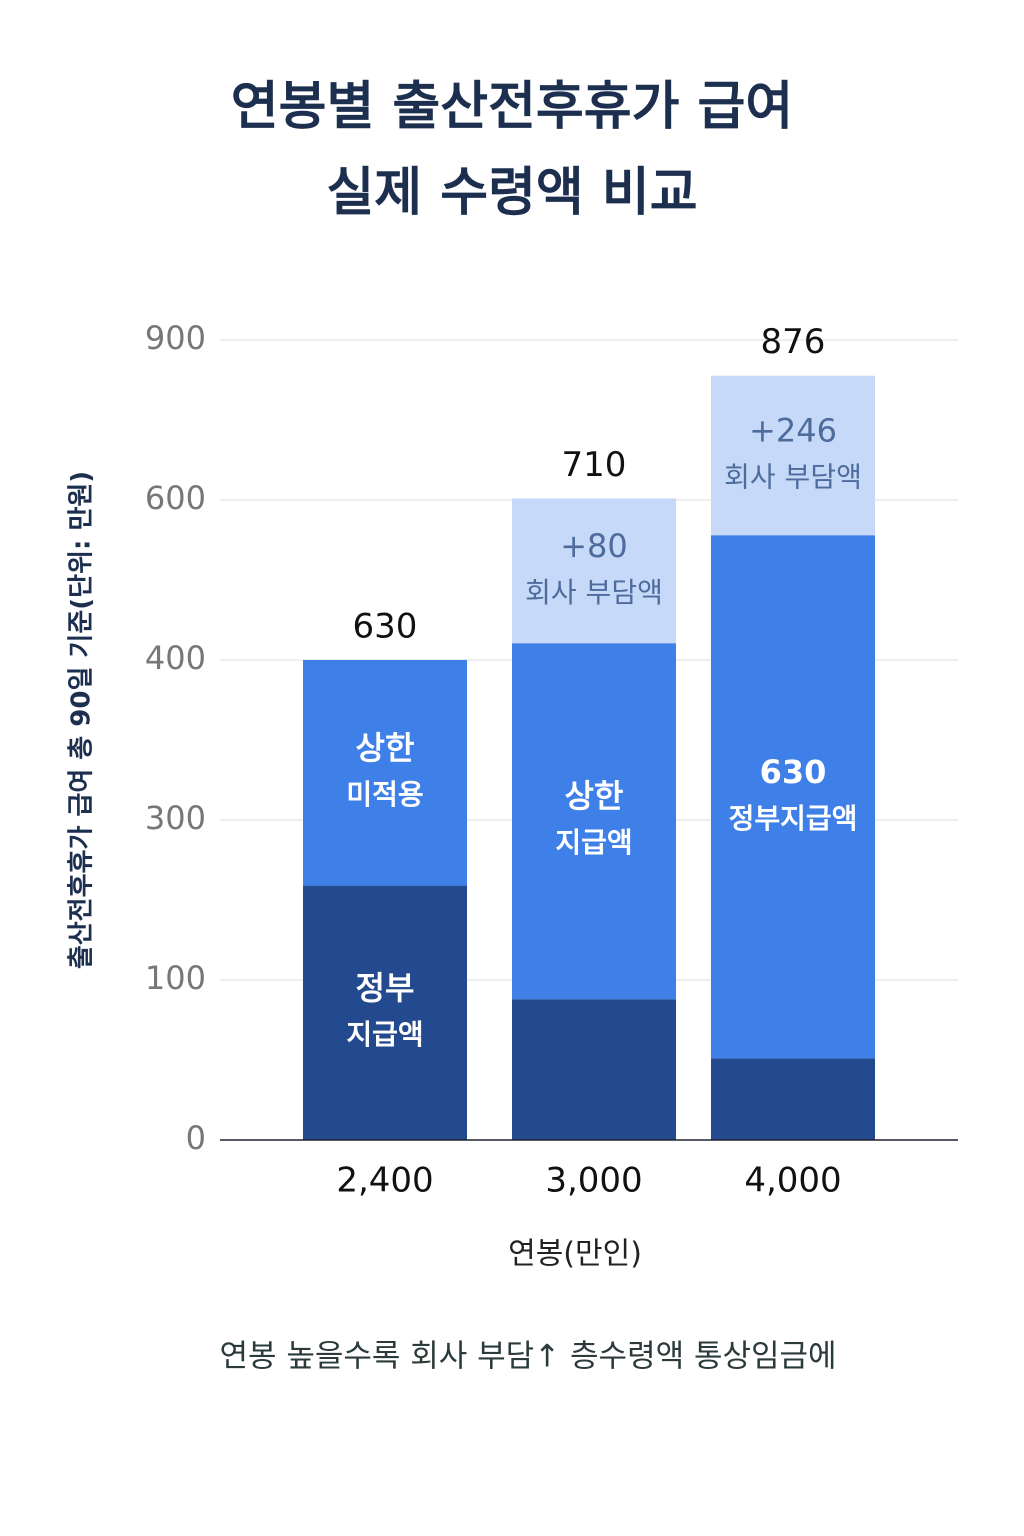 This screenshot has height=1536, width=1024. I want to click on segment-label: +80, so click(594, 546).